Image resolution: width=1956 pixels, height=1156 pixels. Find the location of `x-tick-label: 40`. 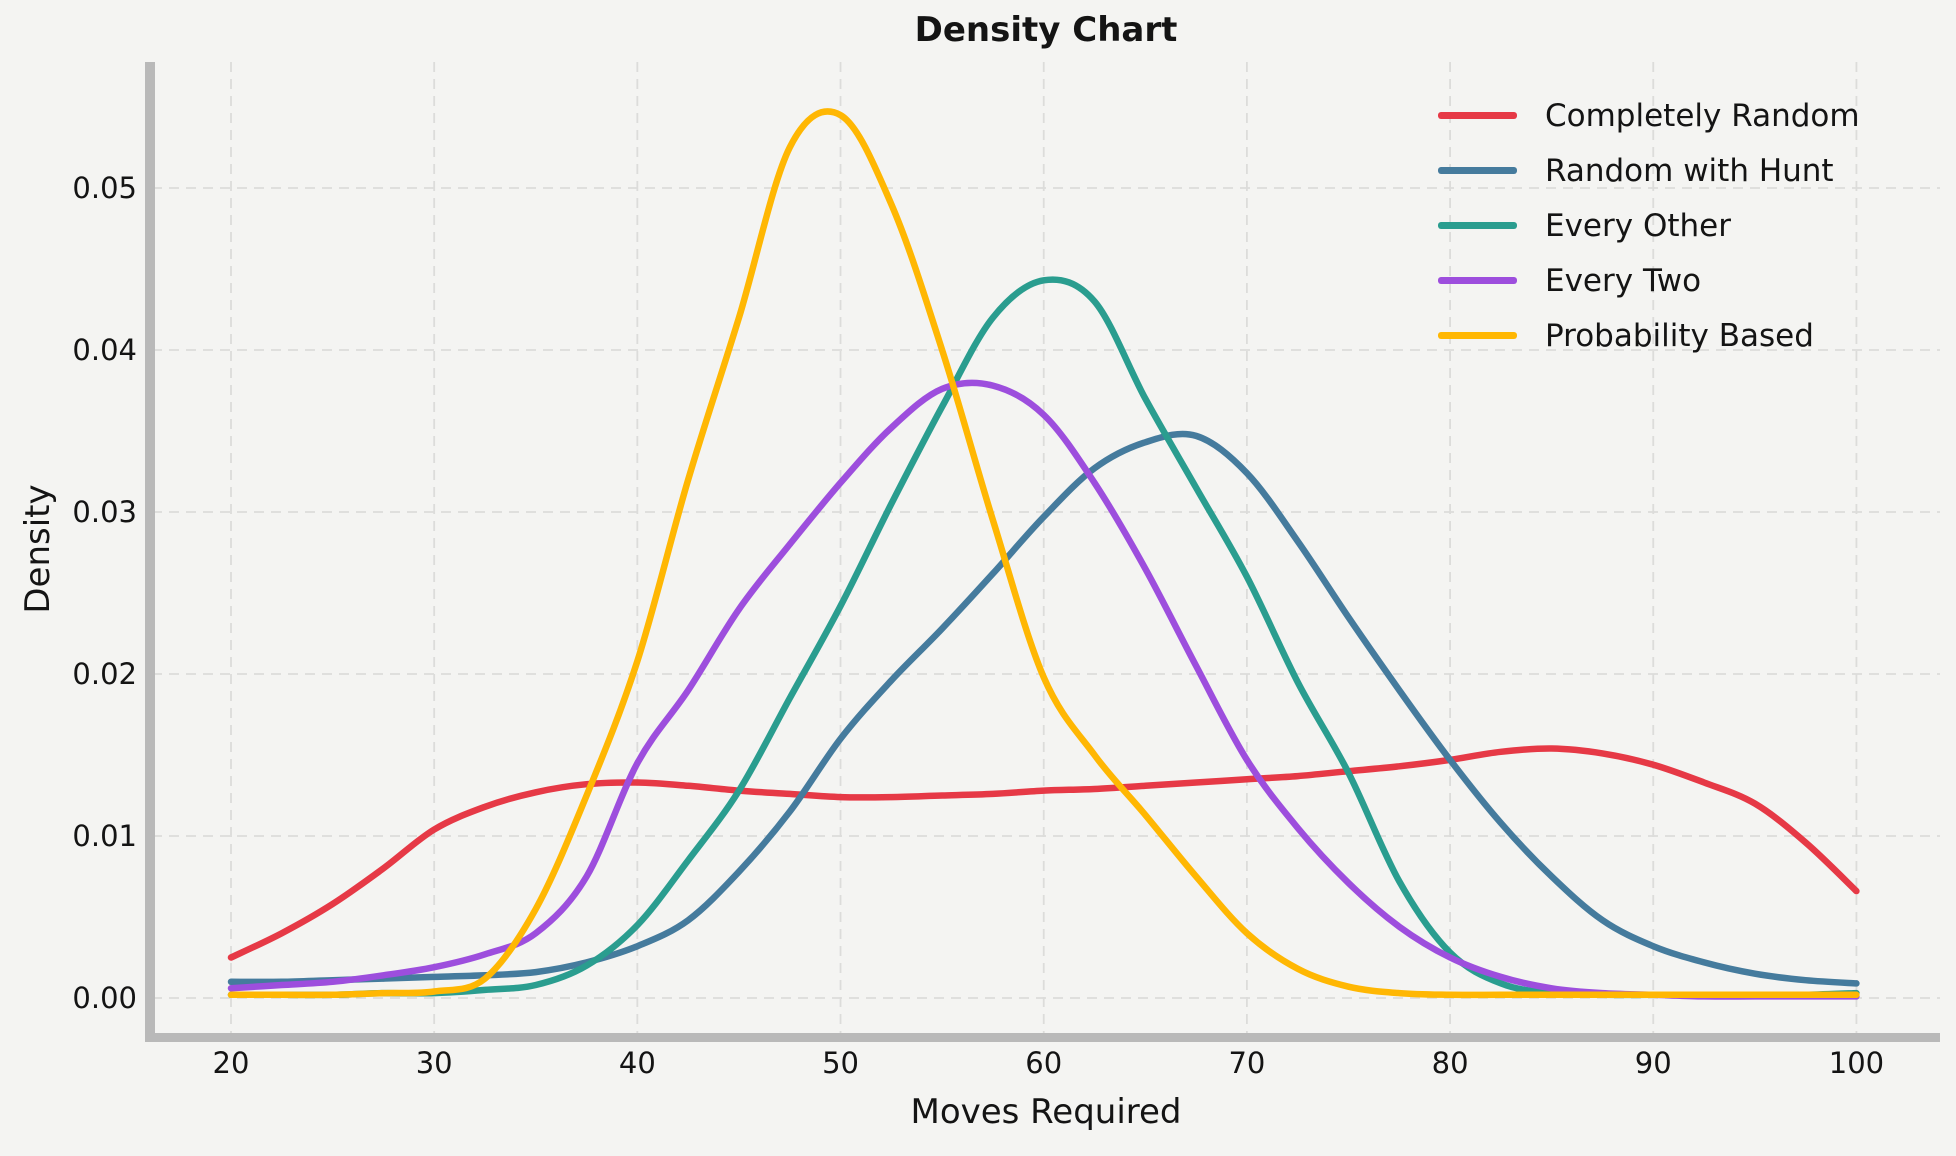

x-tick-label: 40 is located at coordinates (637, 1063).